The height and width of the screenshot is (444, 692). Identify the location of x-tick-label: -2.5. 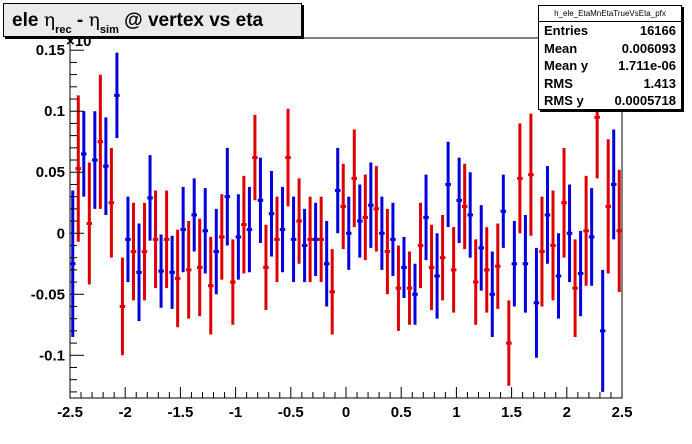
(70, 412).